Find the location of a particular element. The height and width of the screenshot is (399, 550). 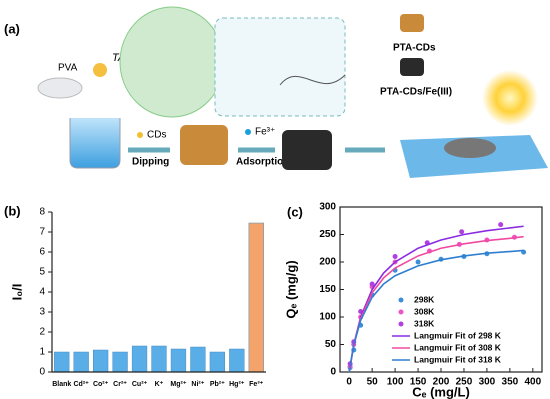

panel-label: (a) is located at coordinates (12, 28).